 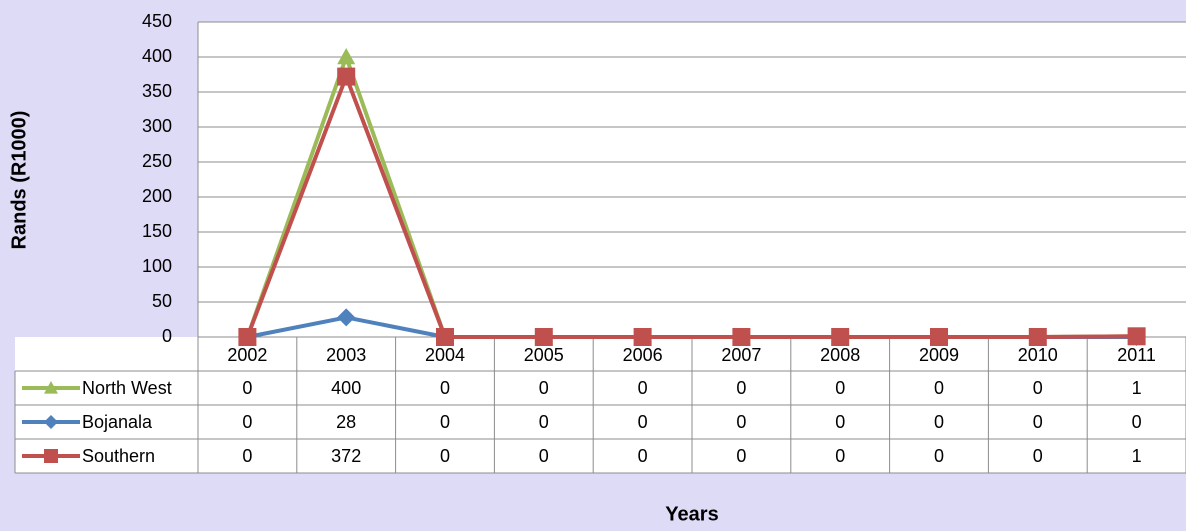 What do you see at coordinates (939, 355) in the screenshot?
I see `x-tick-label: 2009` at bounding box center [939, 355].